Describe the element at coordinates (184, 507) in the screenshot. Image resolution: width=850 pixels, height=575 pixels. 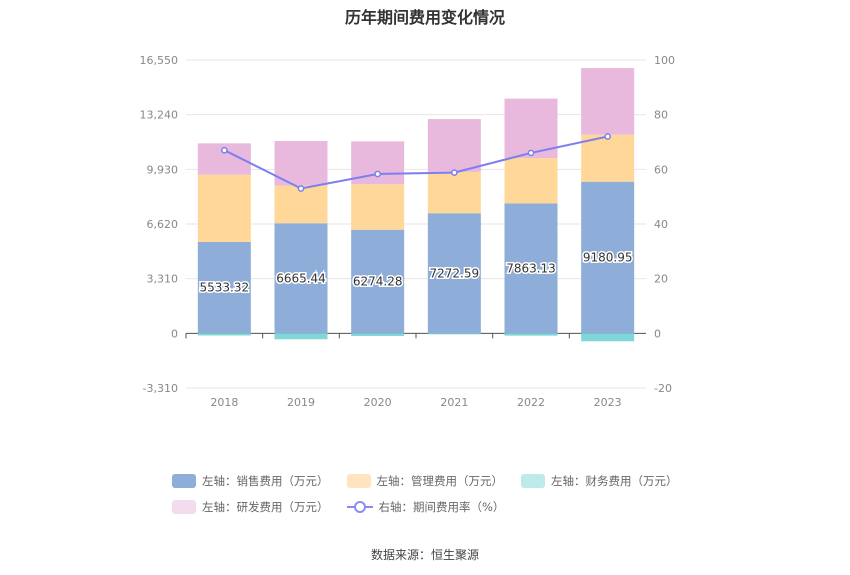
I see `legend-swatch-rnd` at that location.